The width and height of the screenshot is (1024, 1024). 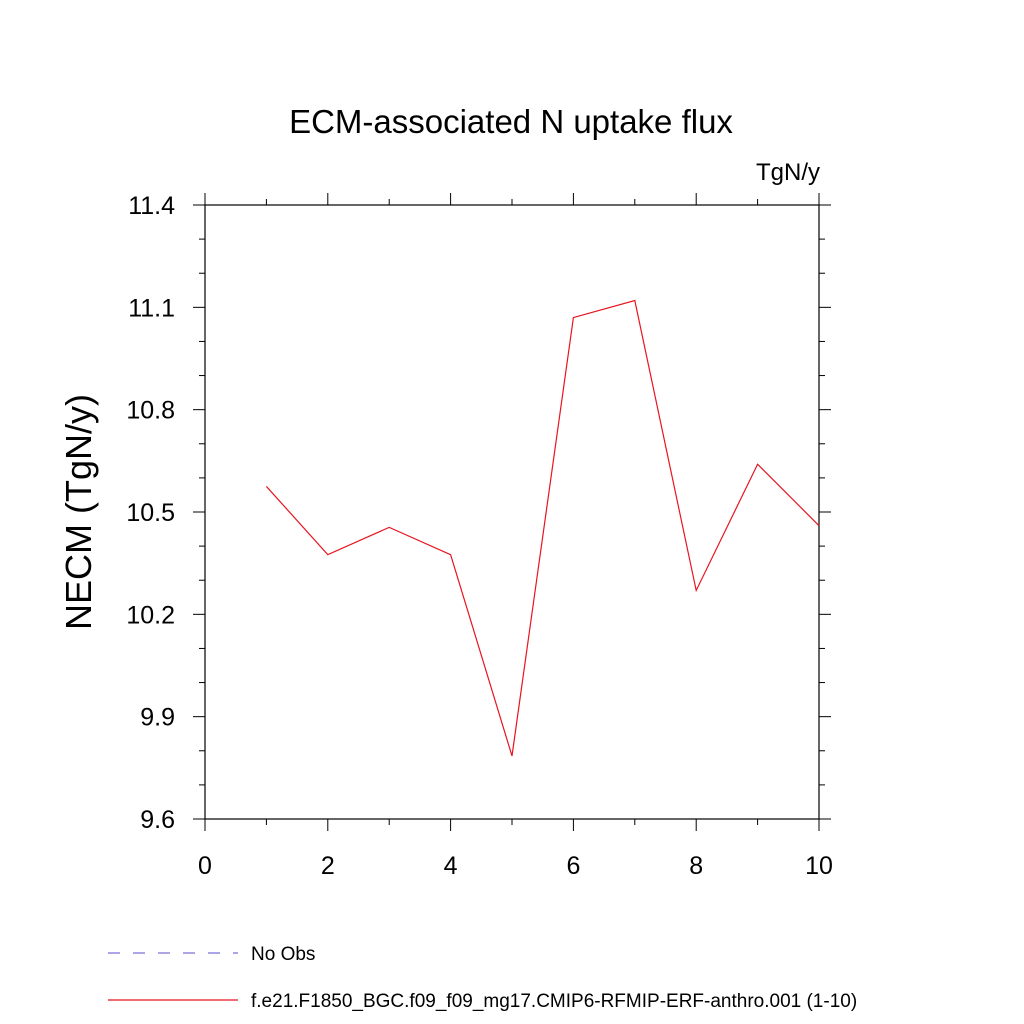 What do you see at coordinates (788, 172) in the screenshot?
I see `units-label: TgN/y` at bounding box center [788, 172].